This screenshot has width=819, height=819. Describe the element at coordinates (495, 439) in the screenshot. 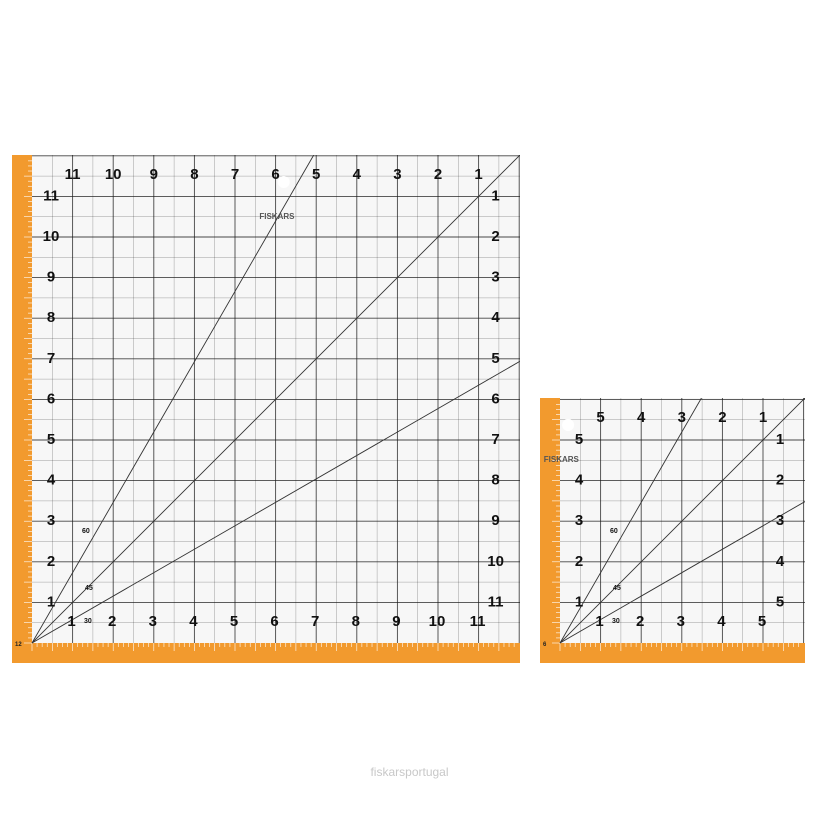

I see `right-number: 7` at that location.